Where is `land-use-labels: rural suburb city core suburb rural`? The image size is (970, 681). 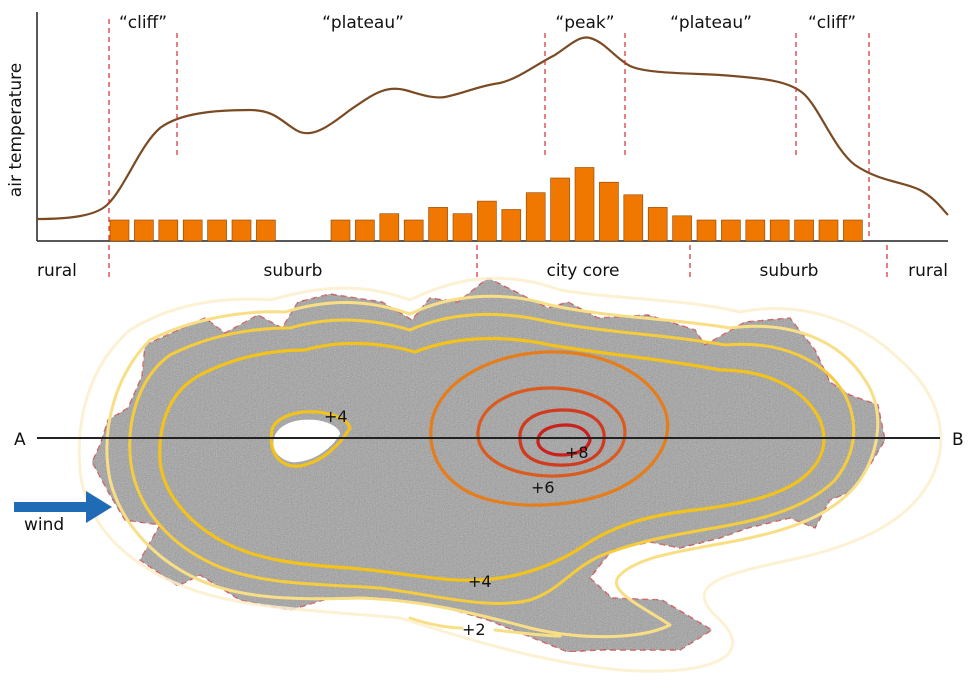
land-use-labels: rural suburb city core suburb rural is located at coordinates (492, 271).